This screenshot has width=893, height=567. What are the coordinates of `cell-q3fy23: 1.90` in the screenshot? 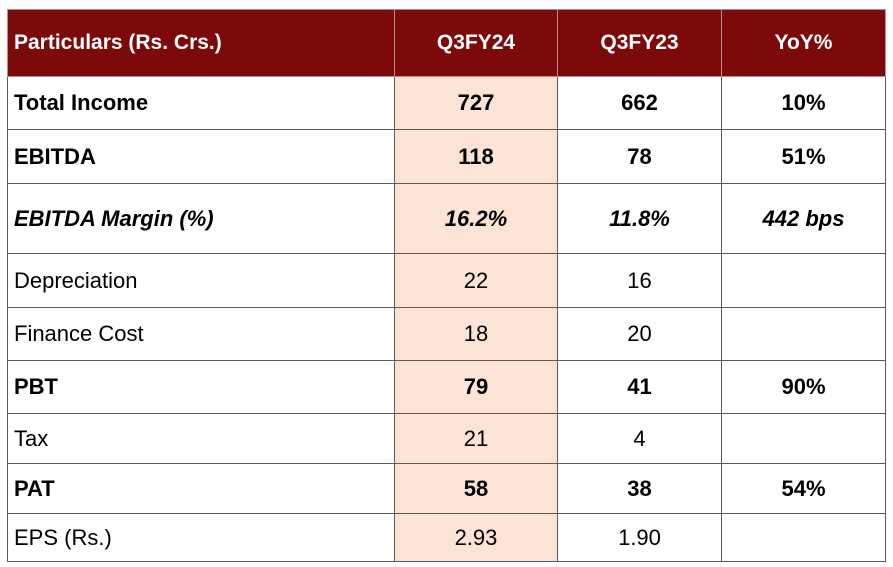 It's located at (639, 537).